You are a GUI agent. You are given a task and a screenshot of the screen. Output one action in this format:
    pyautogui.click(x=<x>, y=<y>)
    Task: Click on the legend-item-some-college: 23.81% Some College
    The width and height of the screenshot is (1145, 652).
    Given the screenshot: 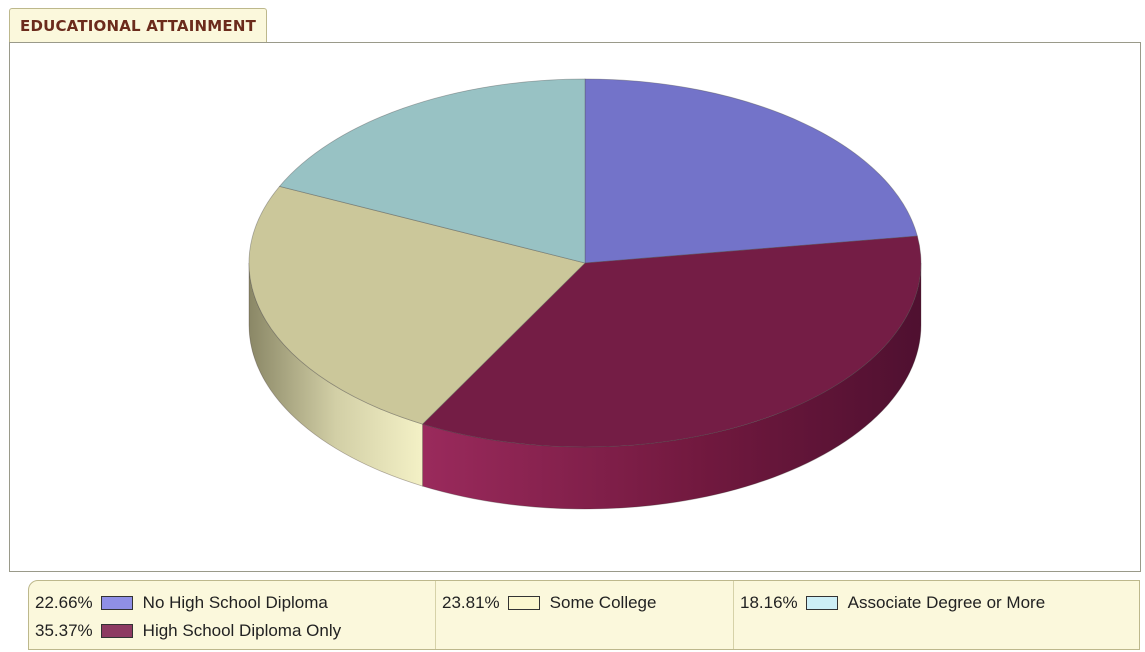 What is the action you would take?
    pyautogui.click(x=584, y=603)
    